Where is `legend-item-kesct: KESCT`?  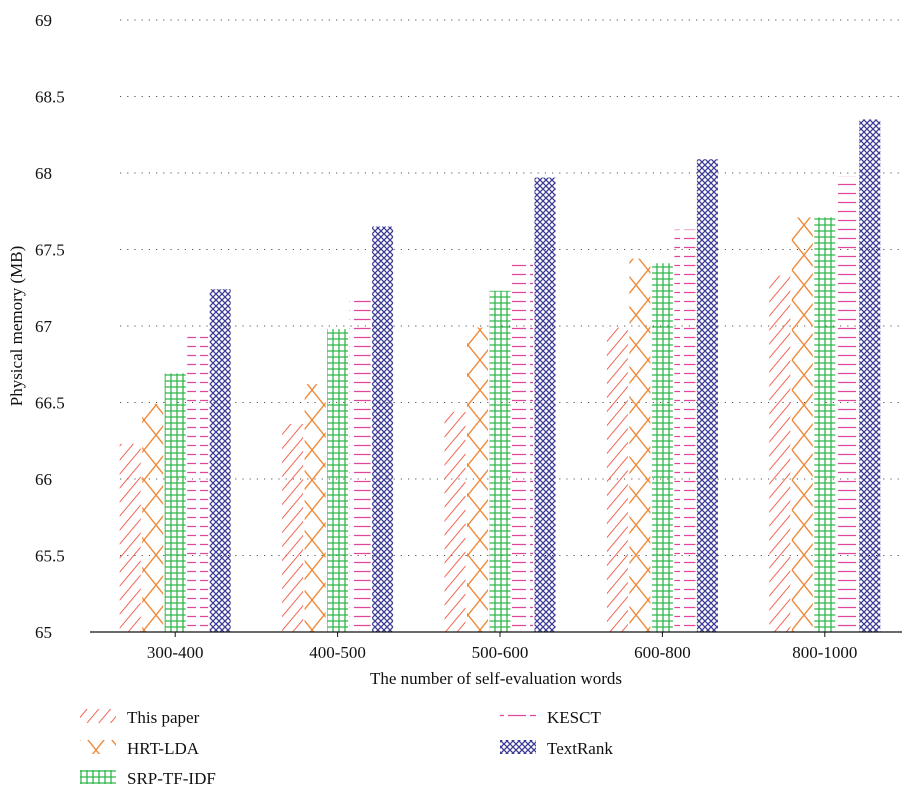
legend-item-kesct: KESCT is located at coordinates (550, 717).